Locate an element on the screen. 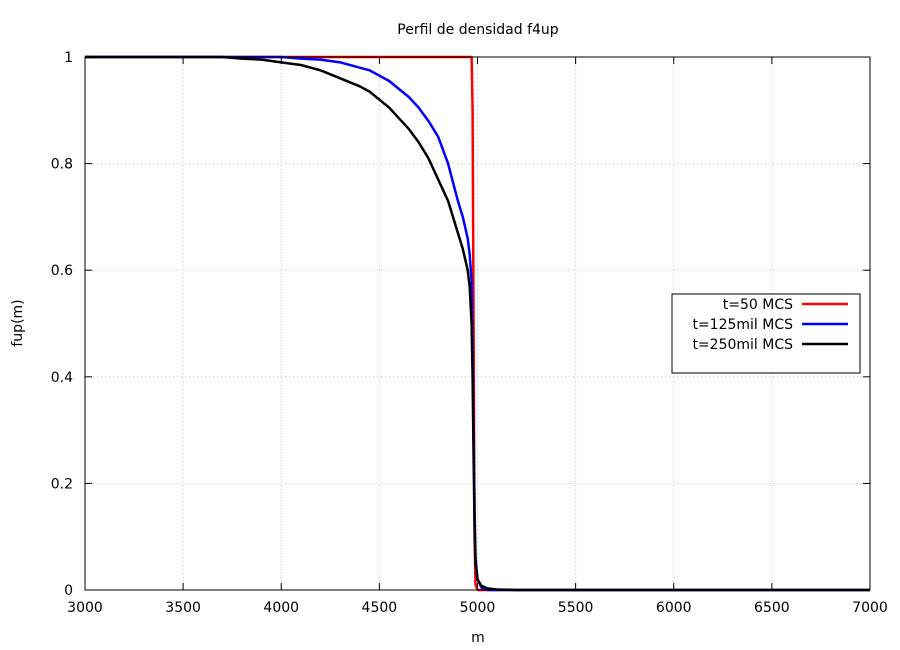  x-tick-label: 4500 is located at coordinates (380, 608).